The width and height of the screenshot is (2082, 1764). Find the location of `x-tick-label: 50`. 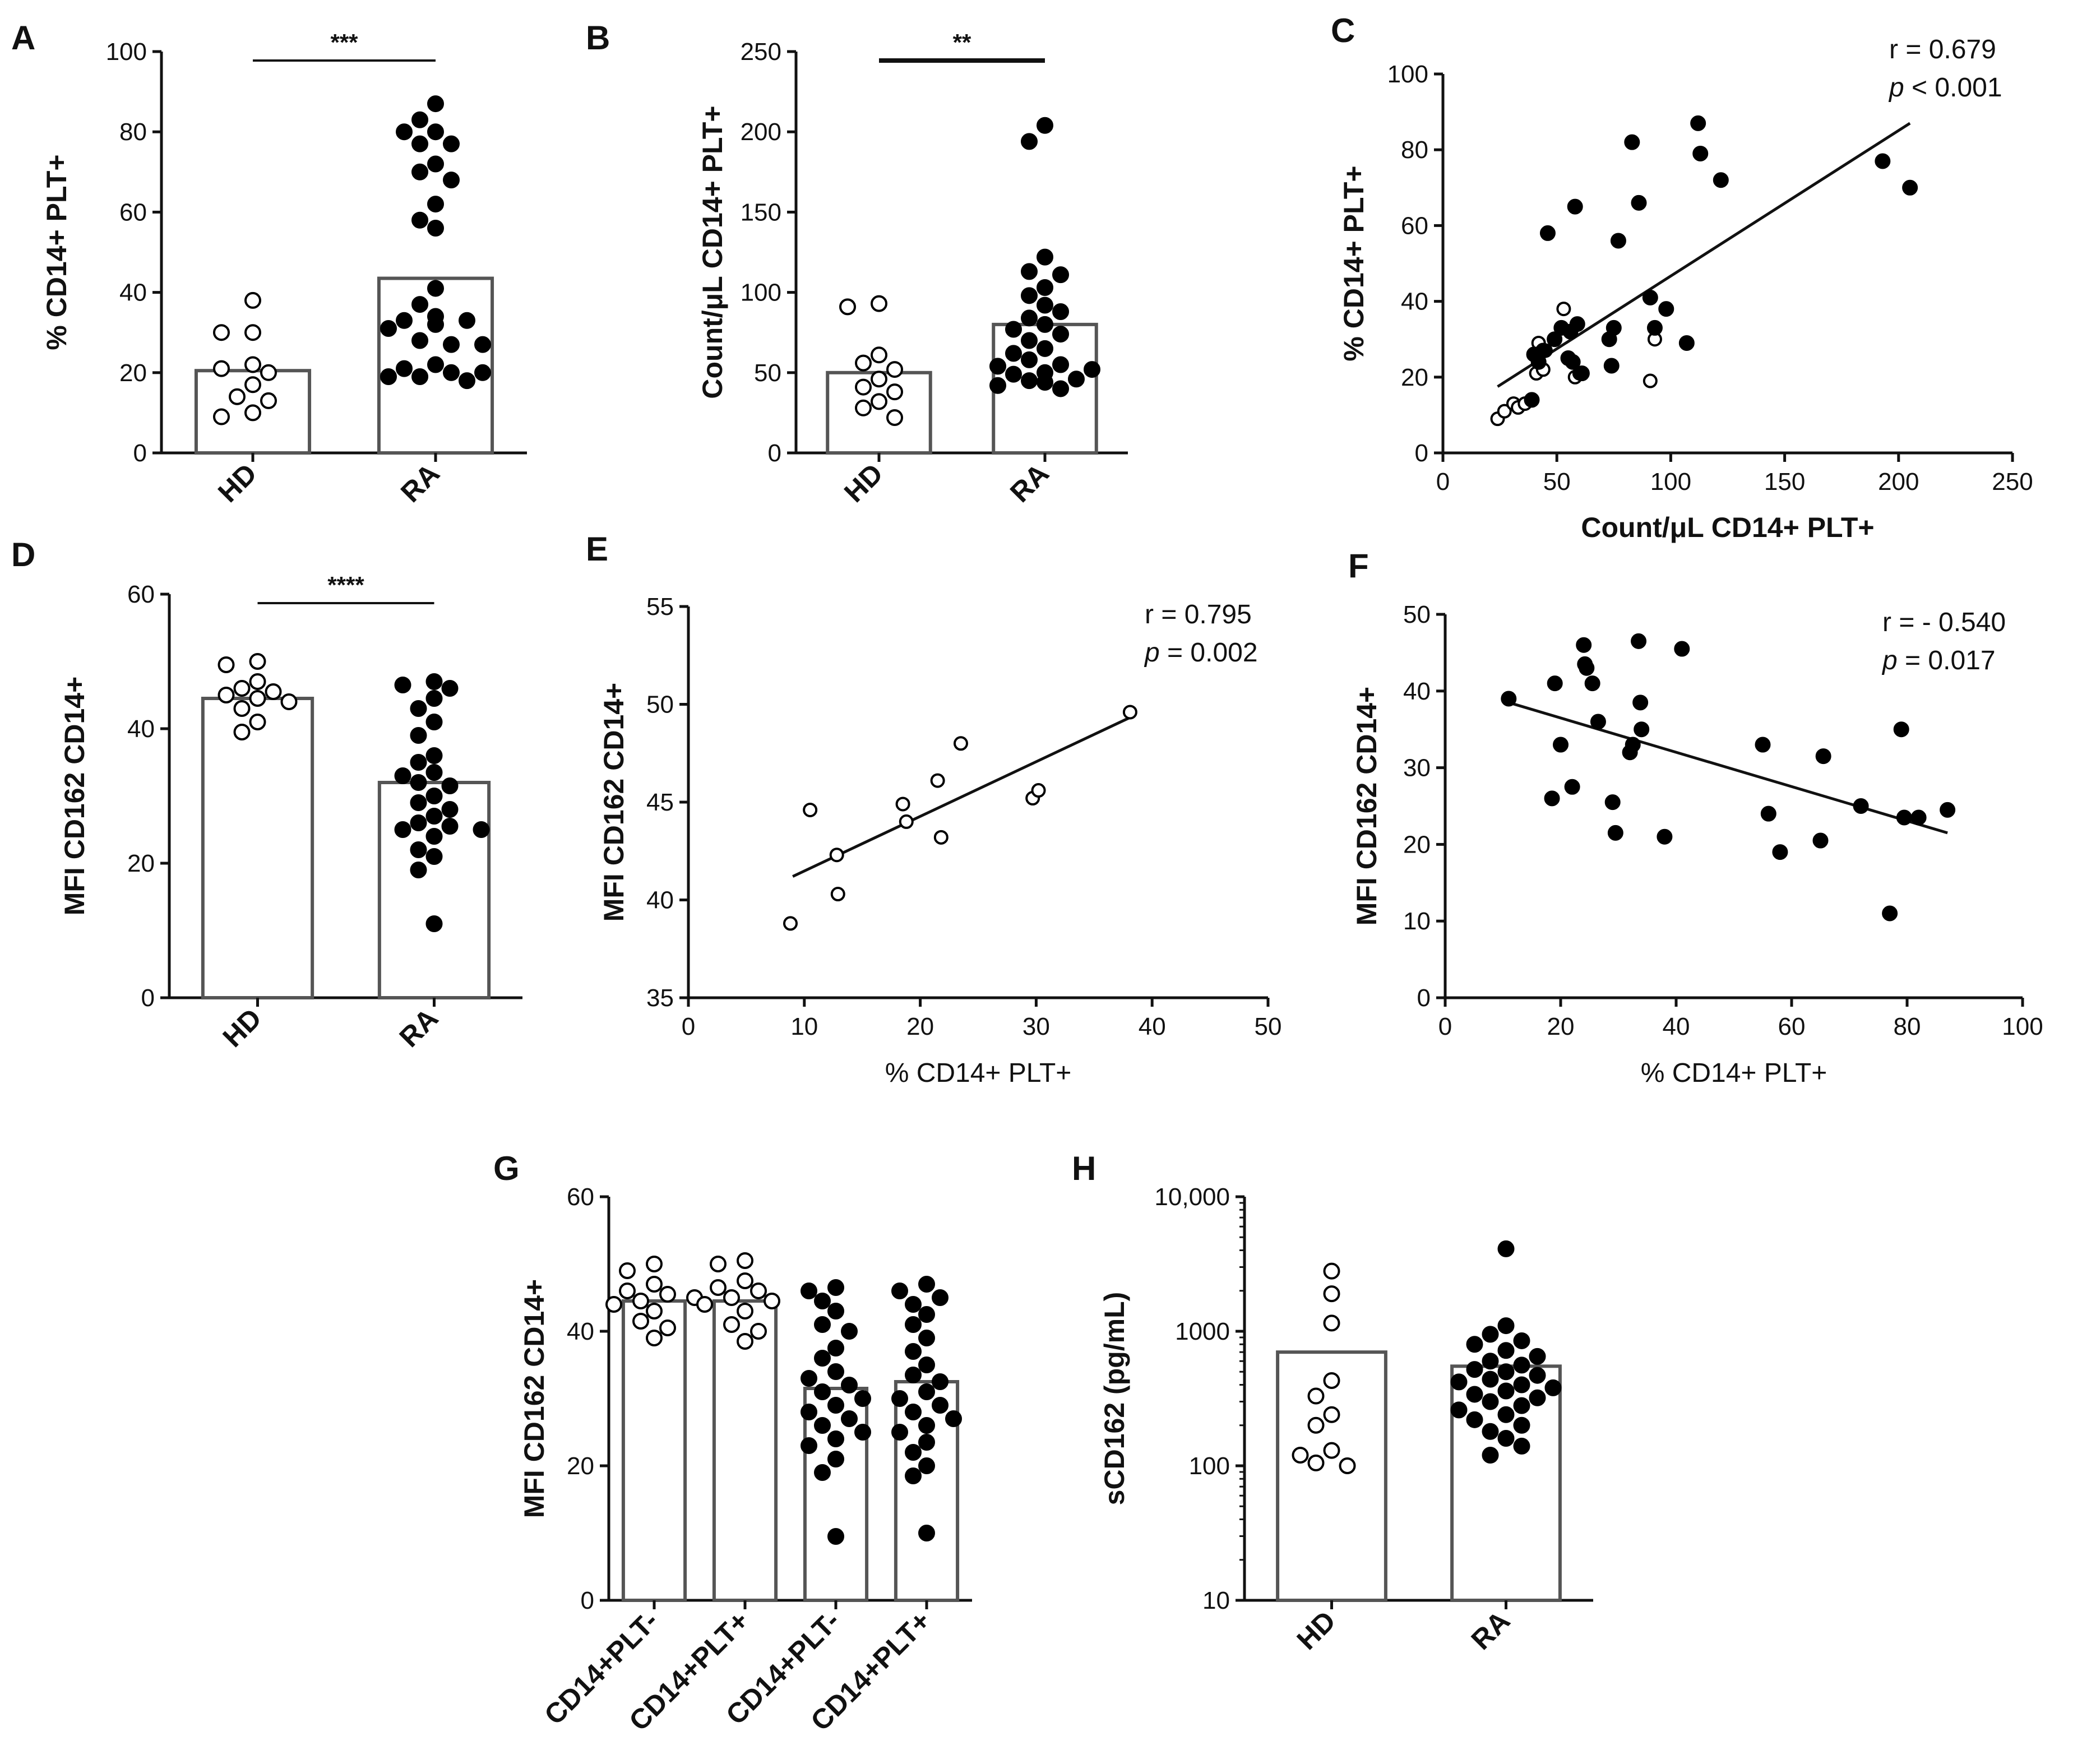

x-tick-label: 50 is located at coordinates (1557, 482).